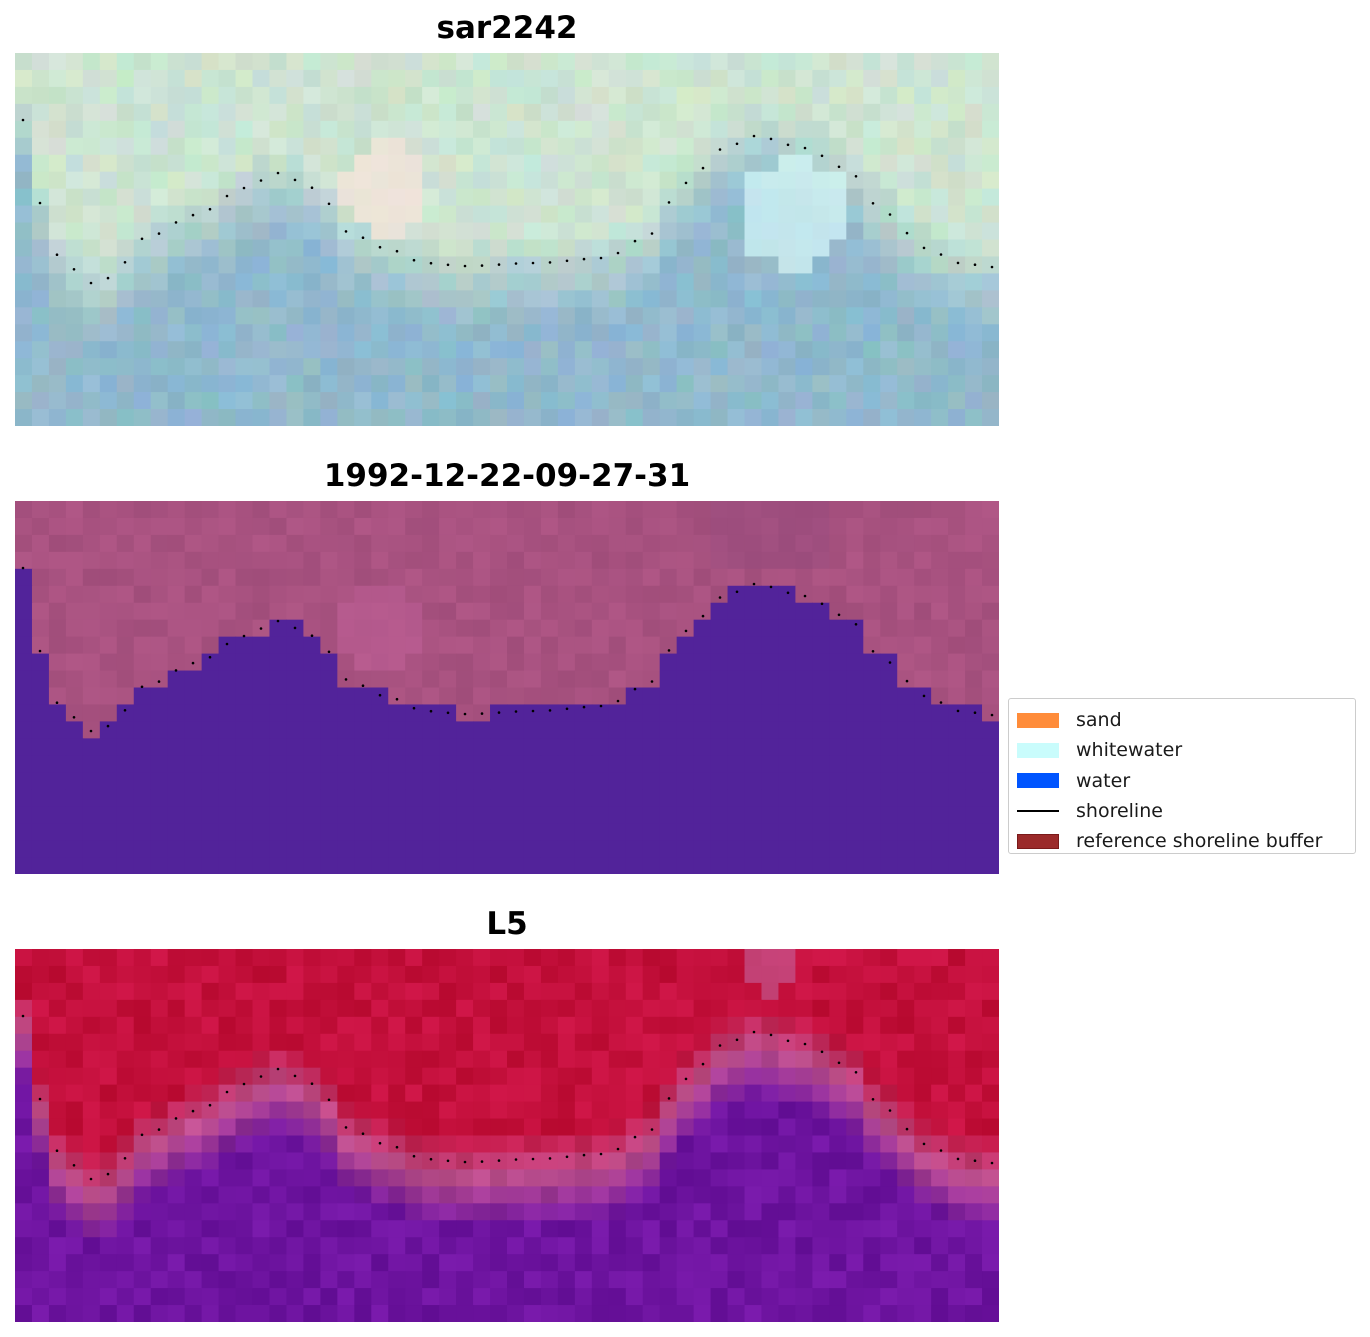  Describe the element at coordinates (1038, 750) in the screenshot. I see `whitewater-swatch` at that location.